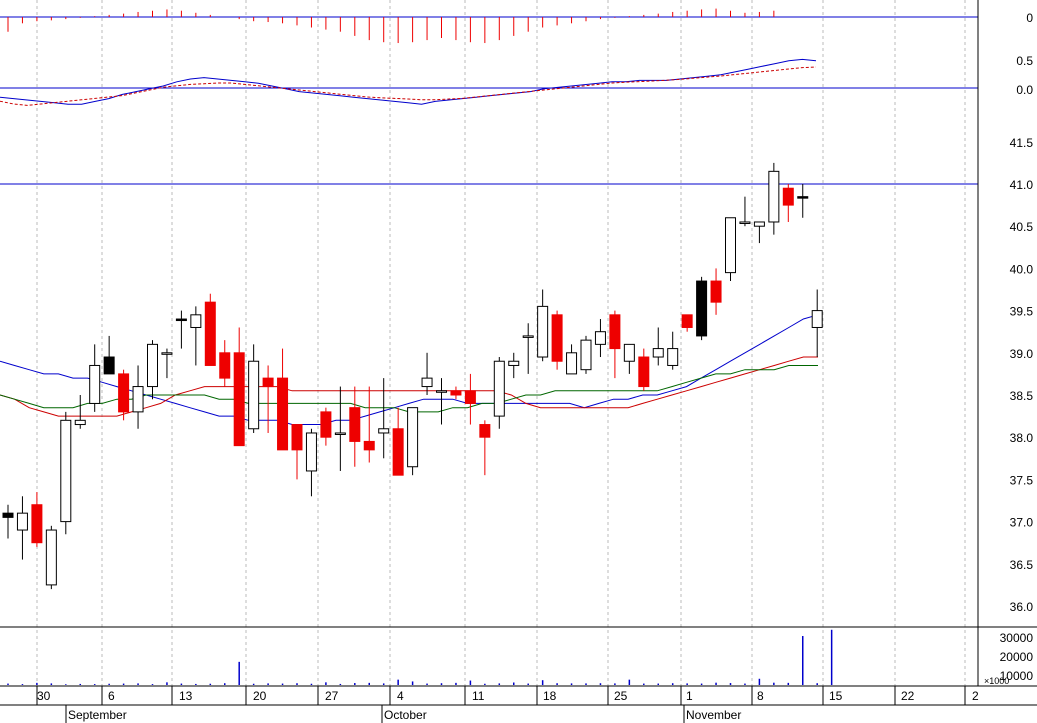 The image size is (1037, 723). What do you see at coordinates (400, 696) in the screenshot?
I see `x-tick-label: 4` at bounding box center [400, 696].